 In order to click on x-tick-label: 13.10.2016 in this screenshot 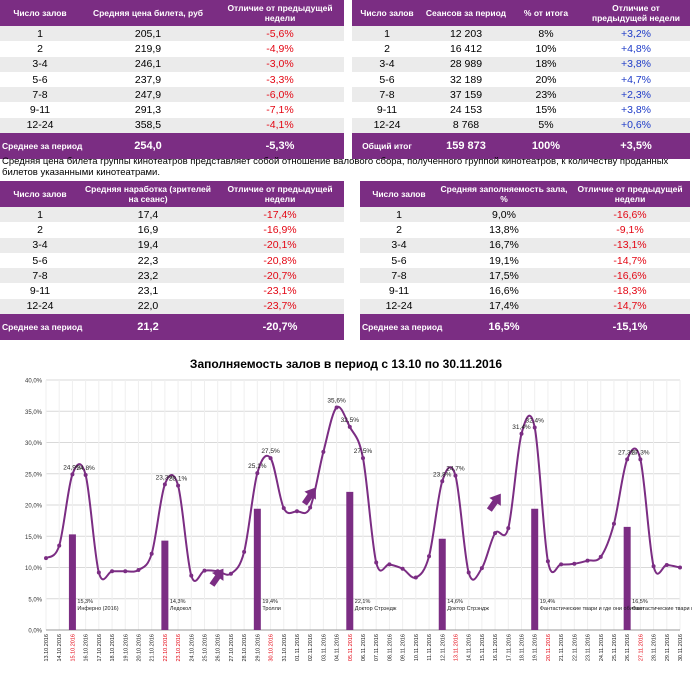, I will do `click(47, 648)`.